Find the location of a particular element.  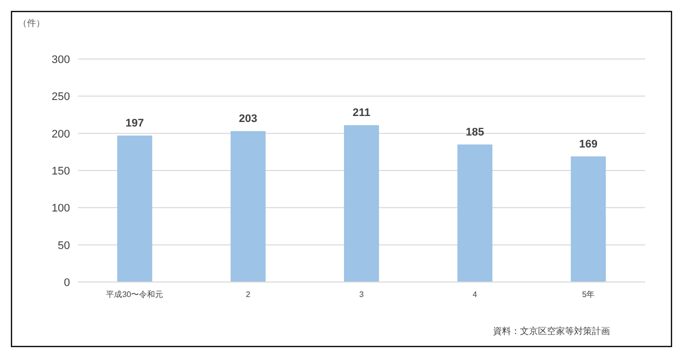

data-label: 185 is located at coordinates (475, 132).